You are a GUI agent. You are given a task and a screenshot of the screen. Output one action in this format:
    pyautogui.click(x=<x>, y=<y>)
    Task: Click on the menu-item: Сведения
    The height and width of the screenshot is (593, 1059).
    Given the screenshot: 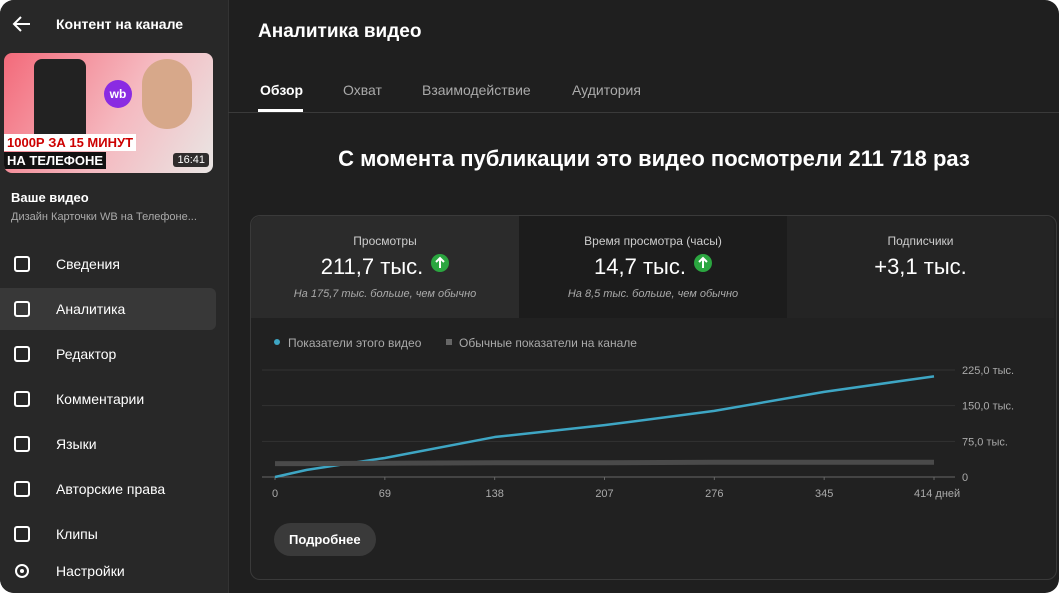 What is the action you would take?
    pyautogui.click(x=108, y=264)
    